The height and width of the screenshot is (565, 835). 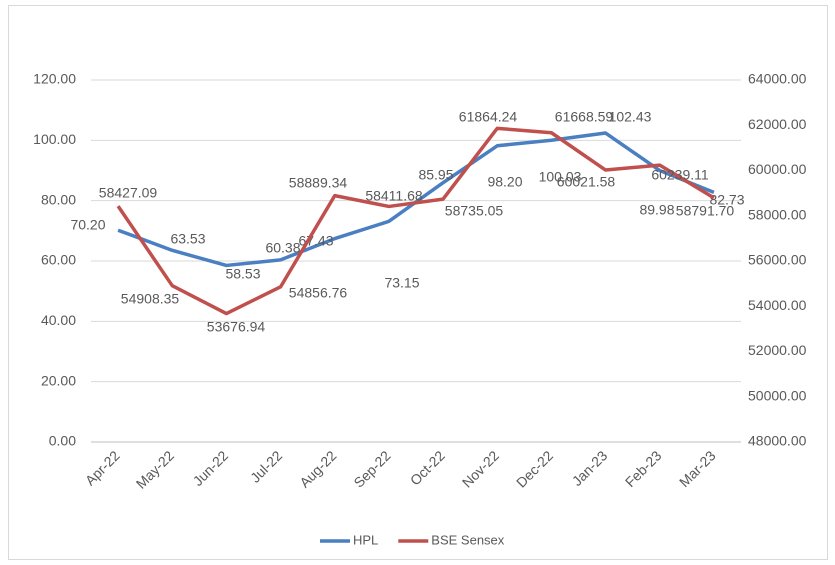 I want to click on data-label: 60021.58, so click(x=586, y=182).